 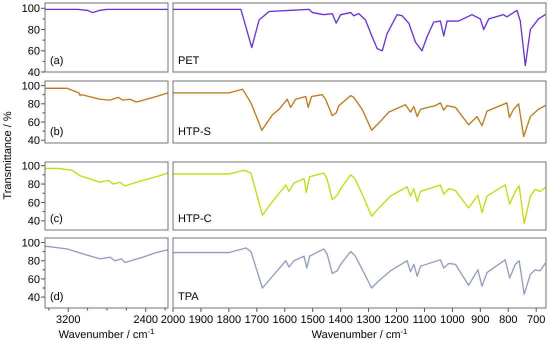 What do you see at coordinates (480, 320) in the screenshot?
I see `x-tick-label: 900` at bounding box center [480, 320].